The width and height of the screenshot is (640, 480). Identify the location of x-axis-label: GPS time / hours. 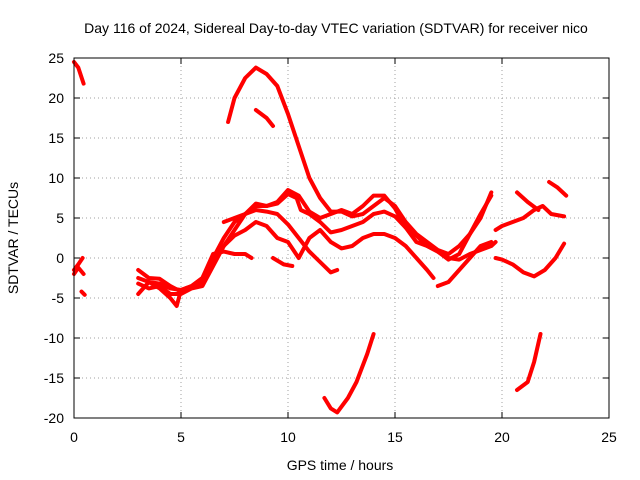
(340, 465).